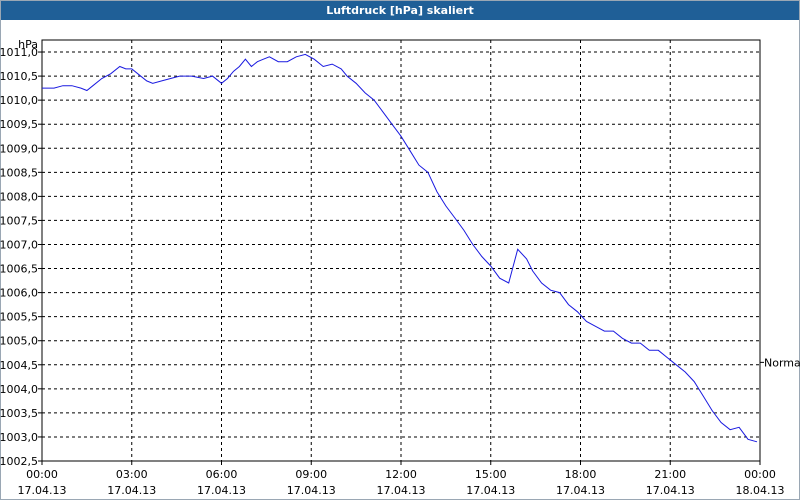 The image size is (800, 500). I want to click on x-tick-time: 09:00, so click(311, 474).